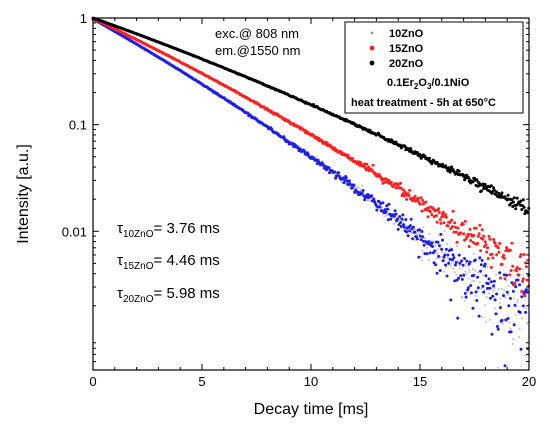 This screenshot has height=433, width=550. What do you see at coordinates (450, 83) in the screenshot?
I see `composition-text: /0.1NiO` at bounding box center [450, 83].